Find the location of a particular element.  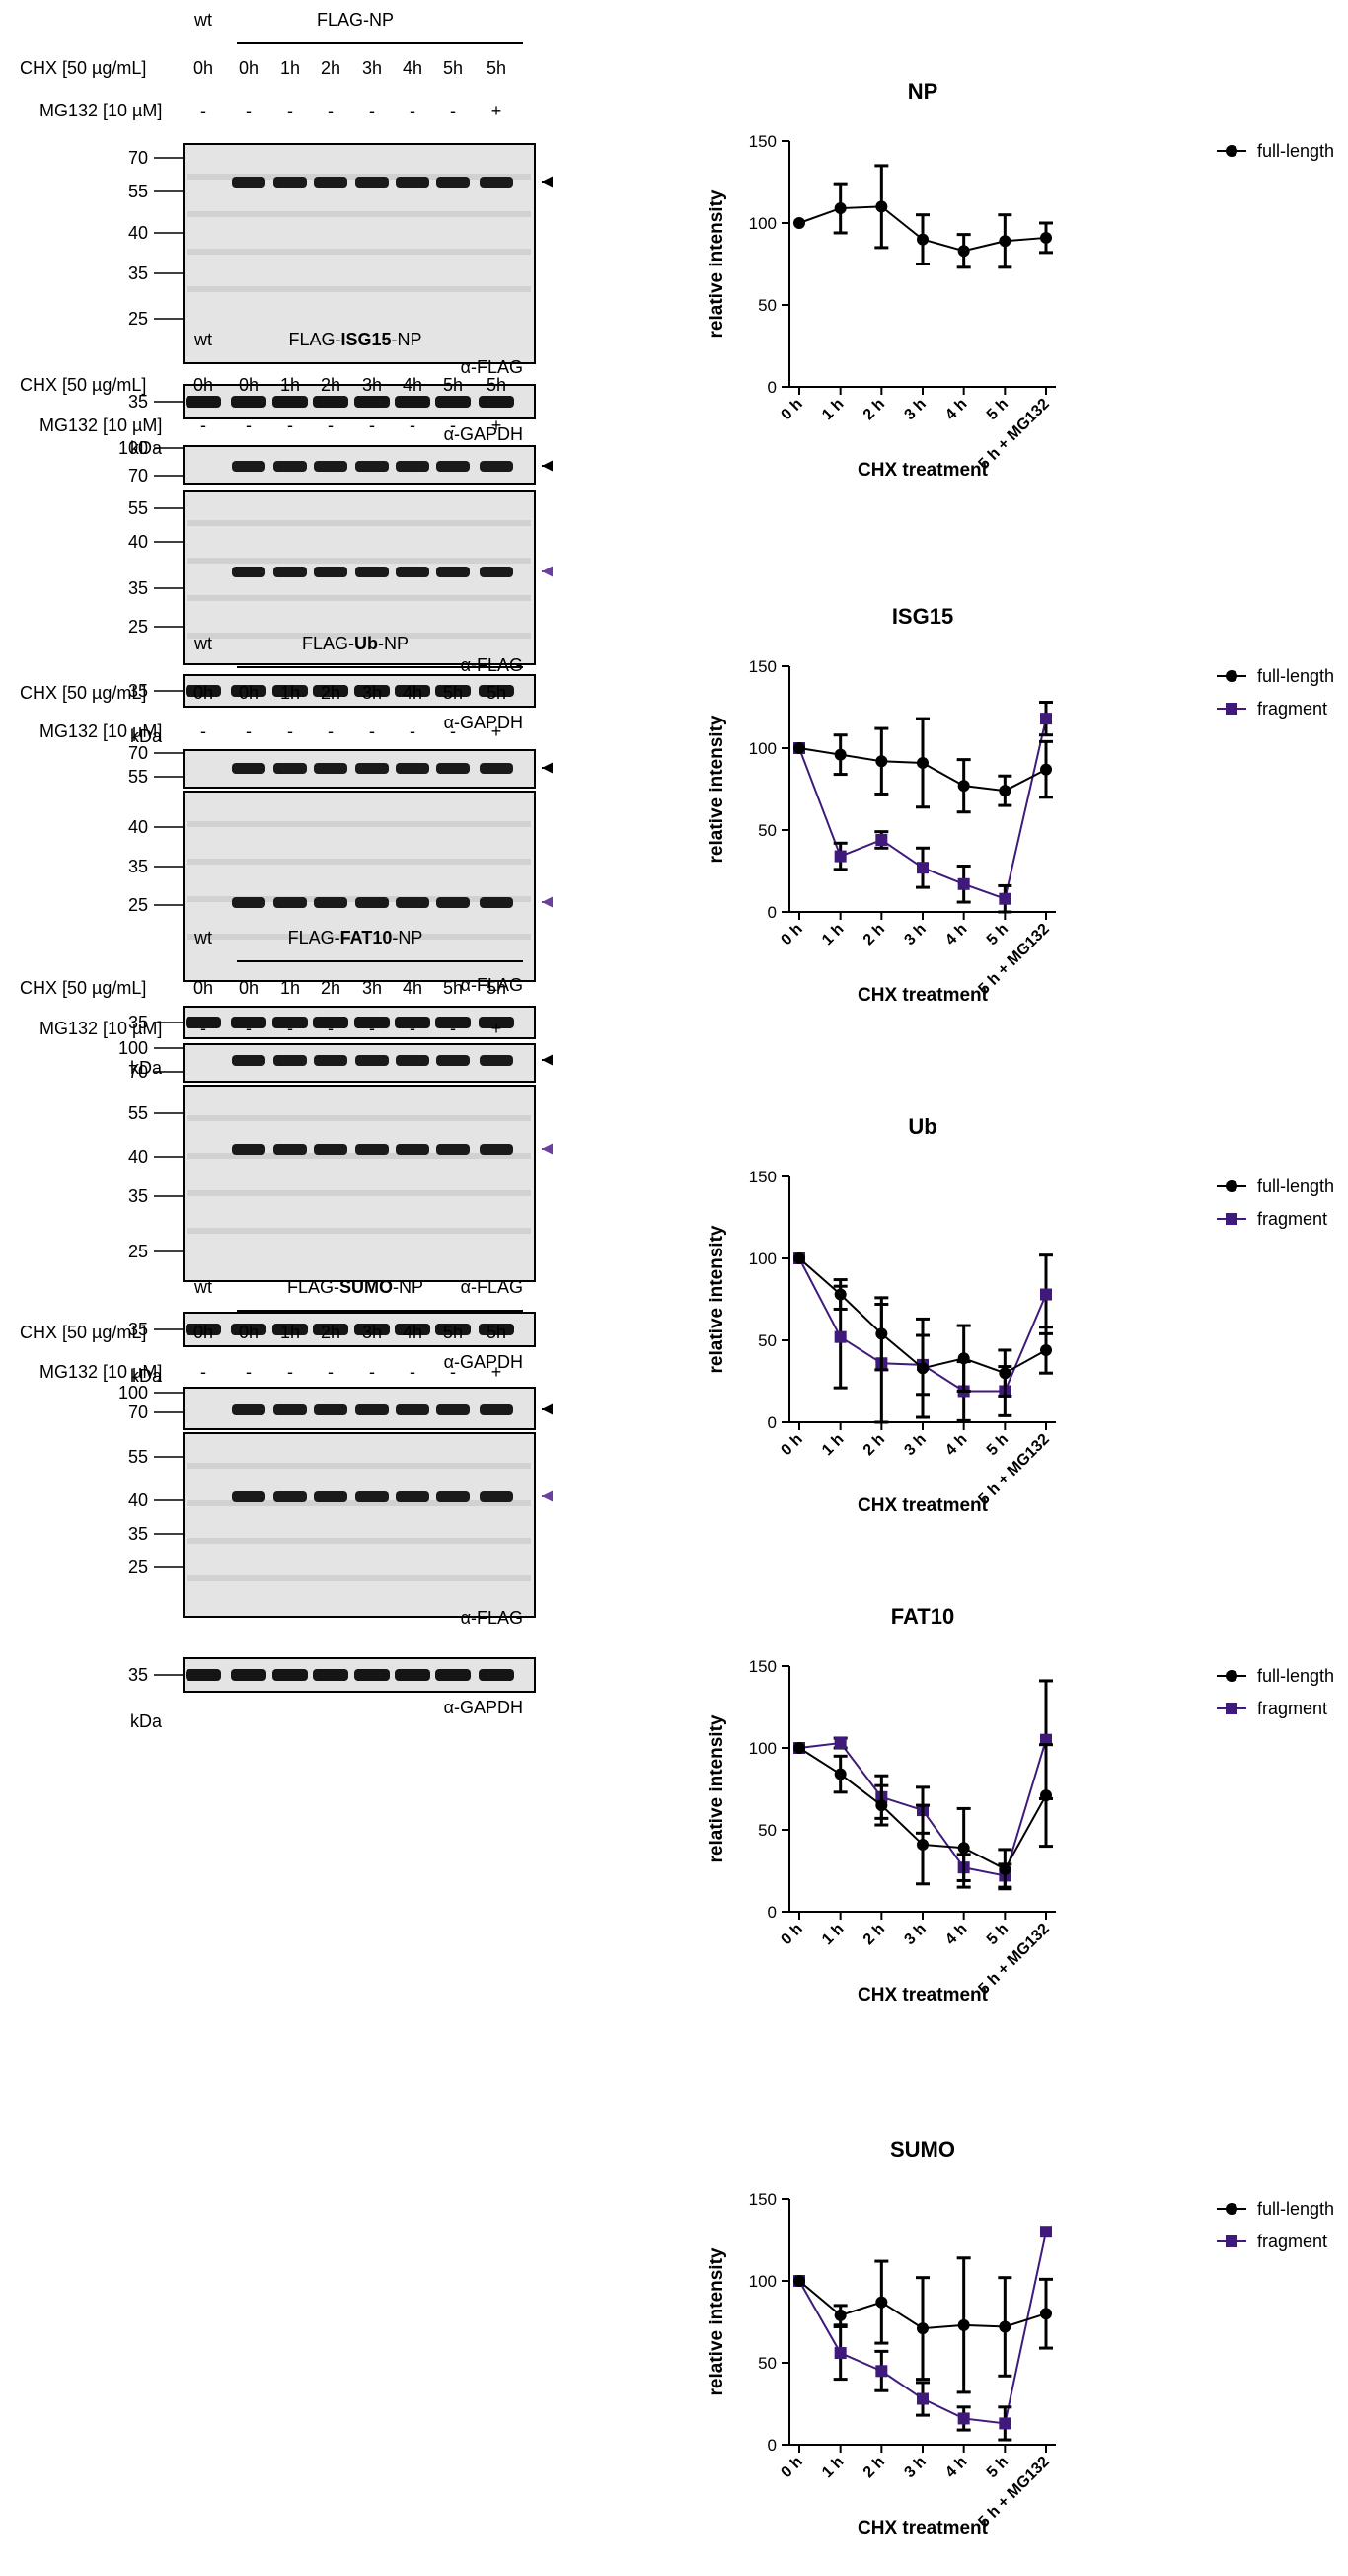

header-suffix: -NP is located at coordinates (407, 937).